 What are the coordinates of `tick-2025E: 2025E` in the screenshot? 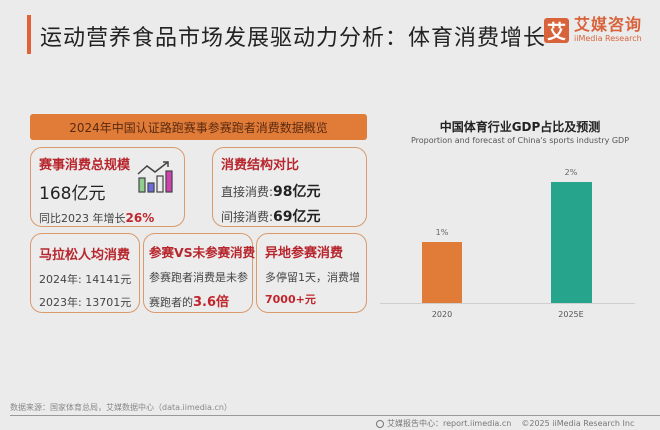 It's located at (571, 314).